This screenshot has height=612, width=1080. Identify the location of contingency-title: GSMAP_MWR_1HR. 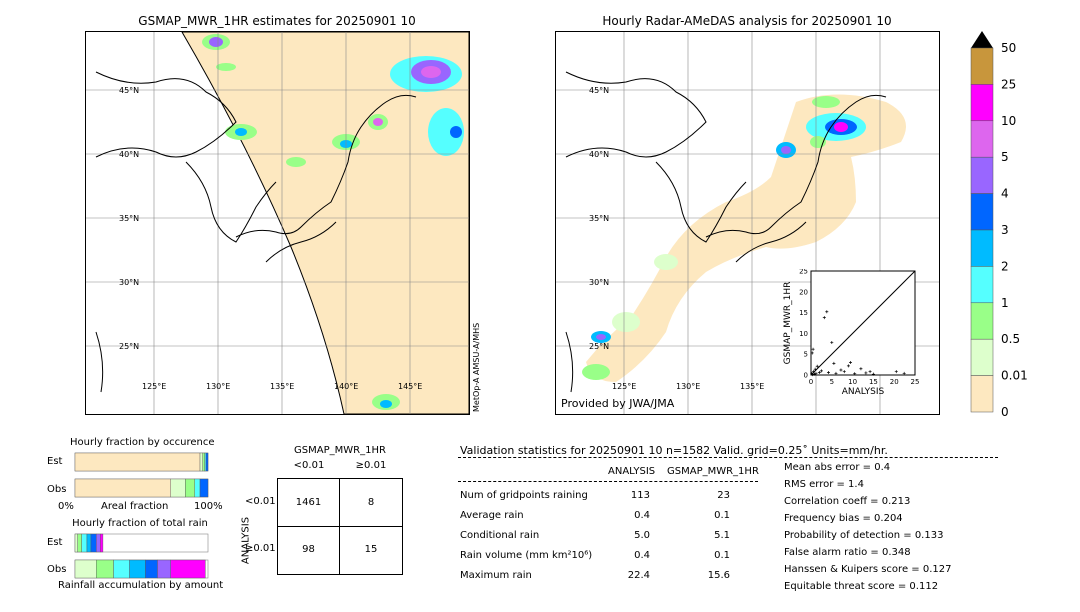
(340, 450).